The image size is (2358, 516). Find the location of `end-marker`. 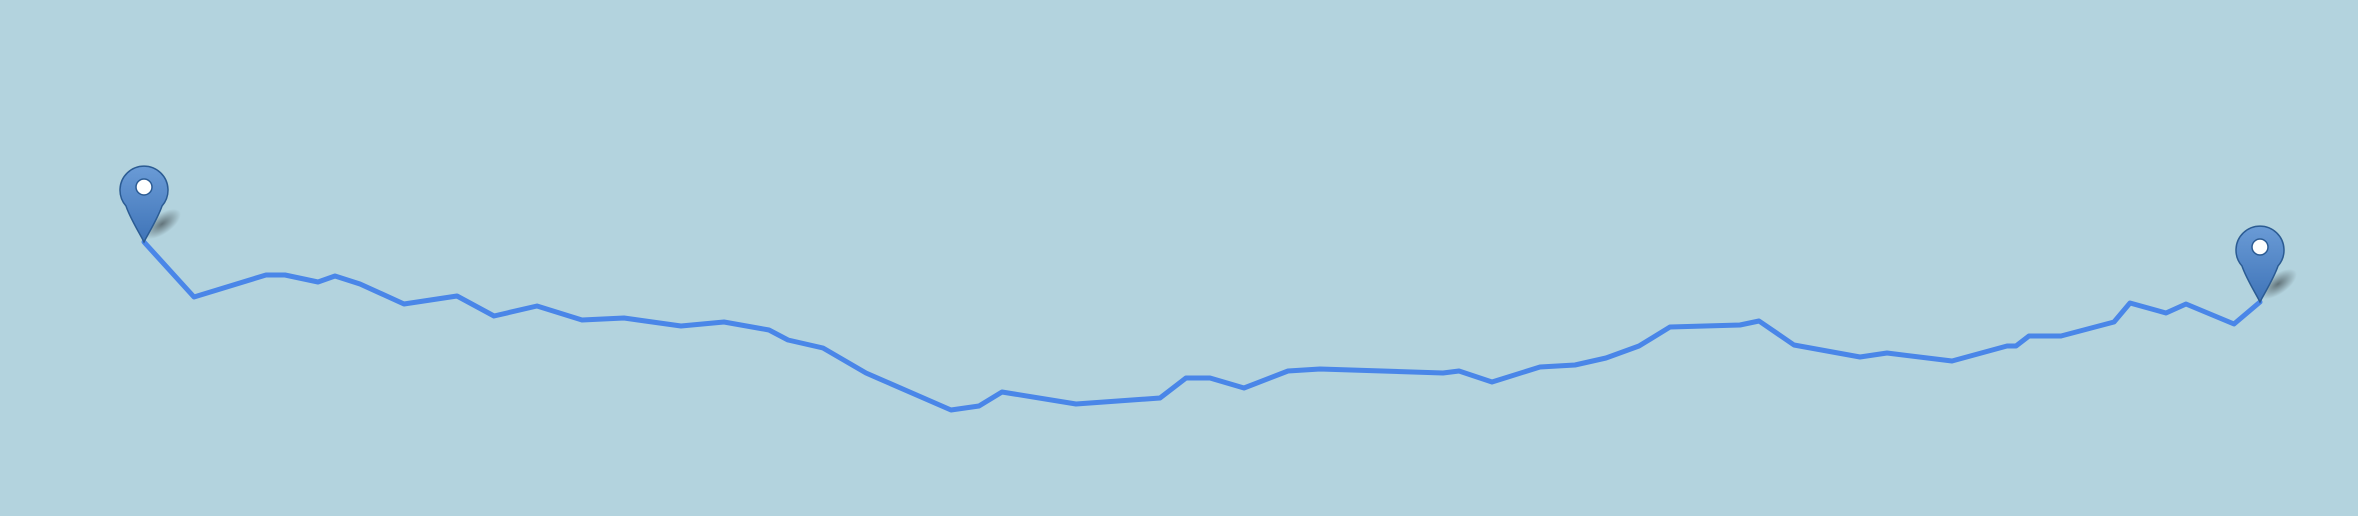

end-marker is located at coordinates (2268, 265).